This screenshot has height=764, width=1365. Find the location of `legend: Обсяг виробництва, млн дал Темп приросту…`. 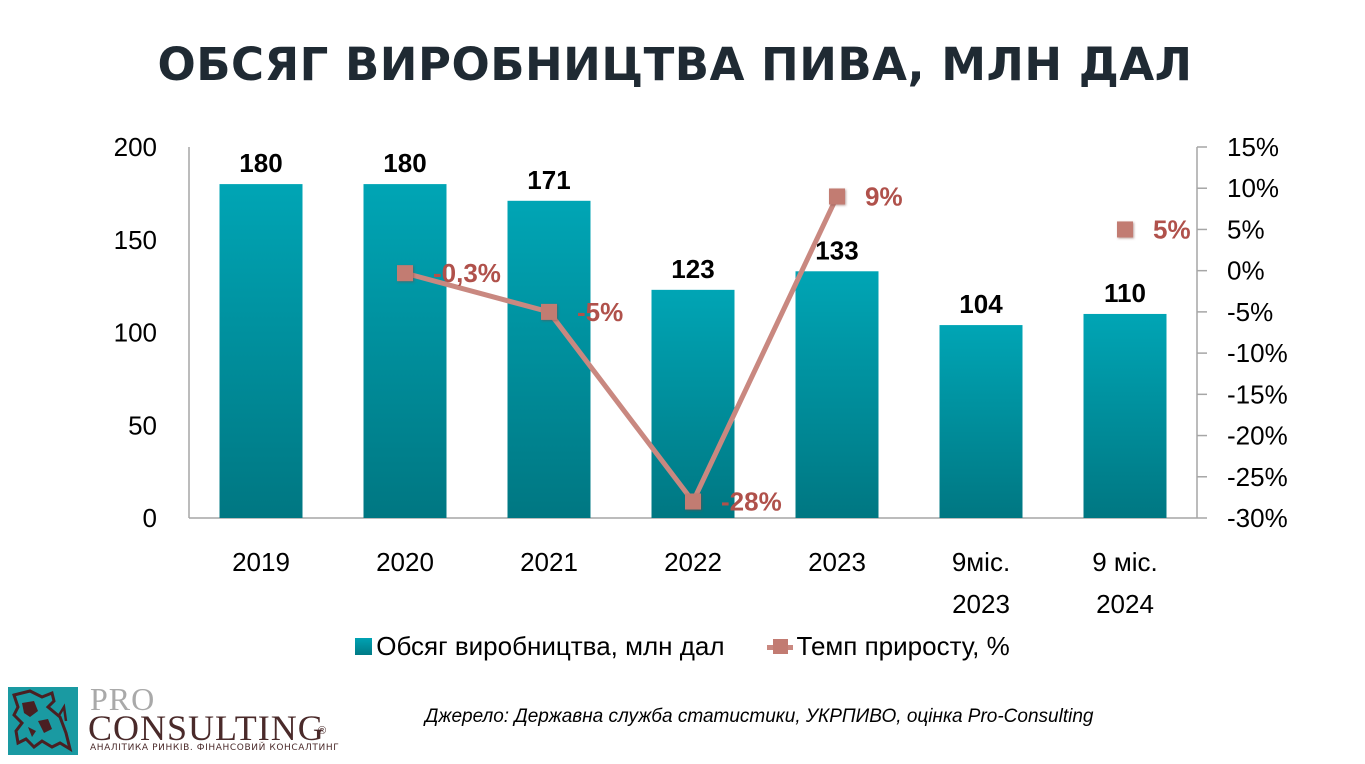

legend: Обсяг виробництва, млн дал Темп приросту… is located at coordinates (682, 646).